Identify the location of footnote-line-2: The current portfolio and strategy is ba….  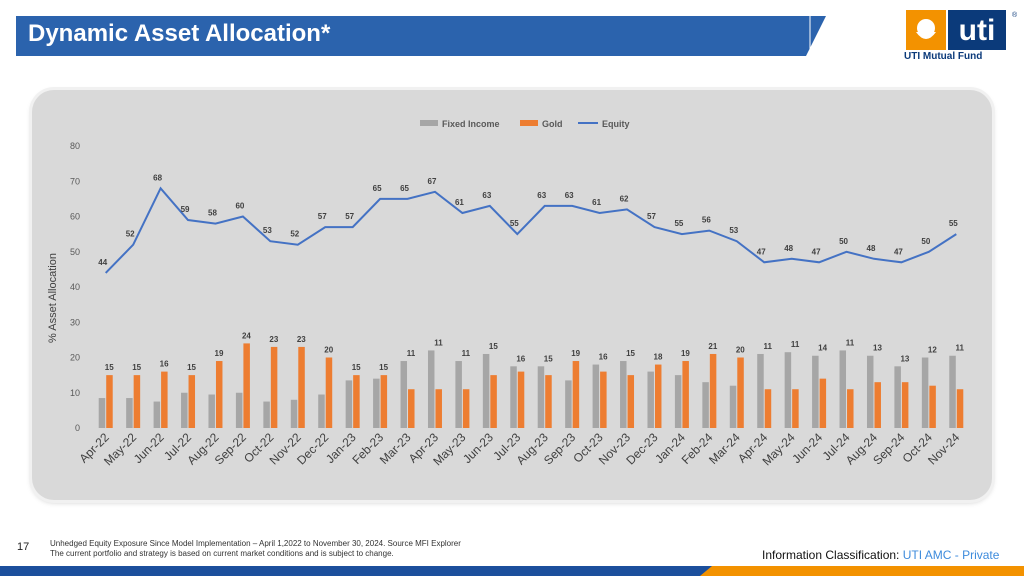
(222, 553).